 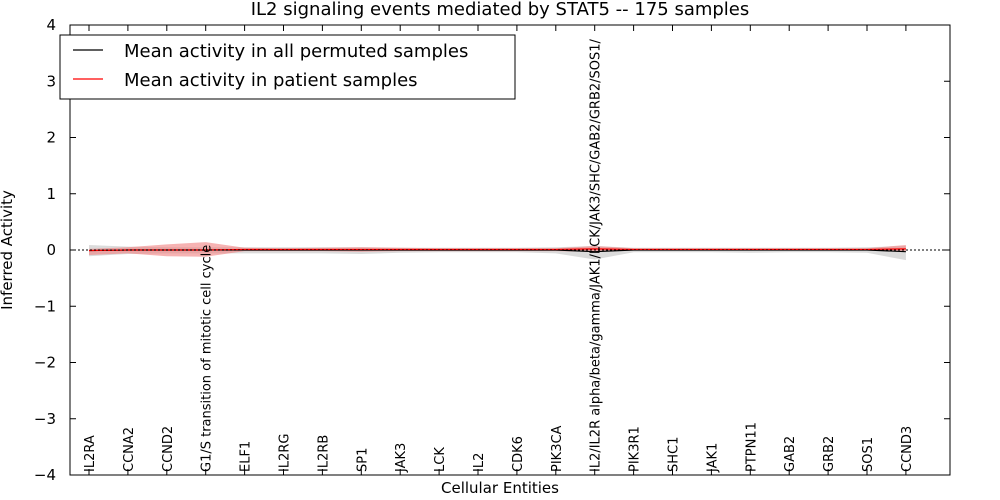 I want to click on y-tick-label: 1, so click(x=51, y=194).